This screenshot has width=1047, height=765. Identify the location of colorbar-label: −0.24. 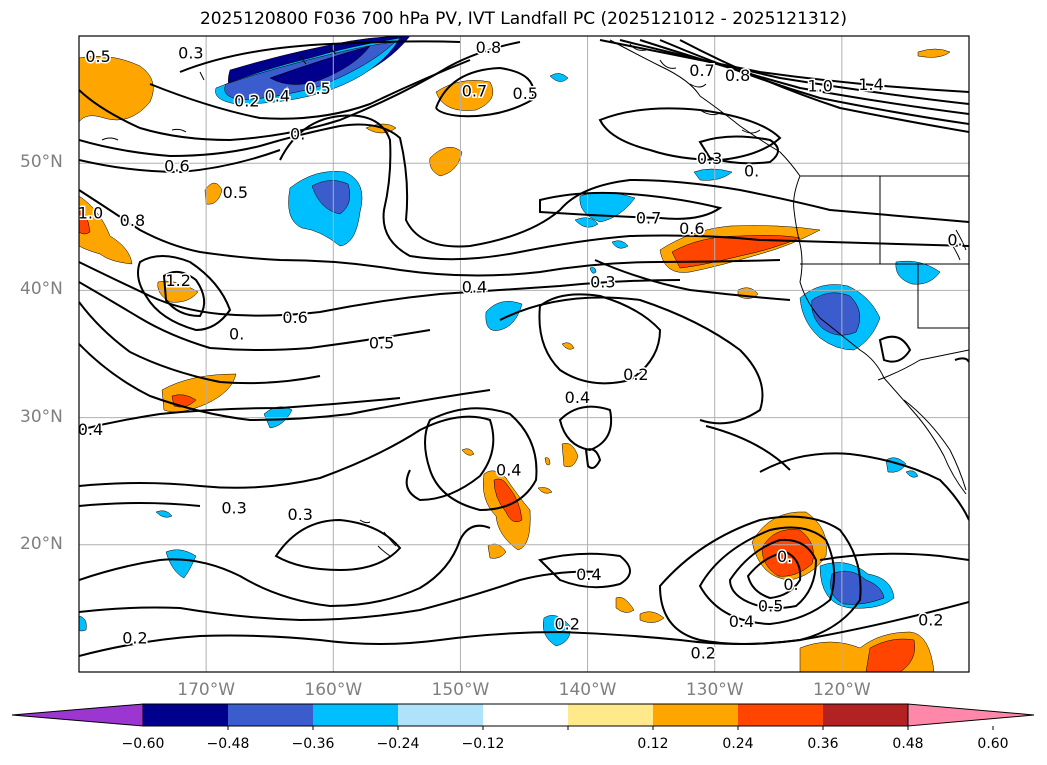
(398, 744).